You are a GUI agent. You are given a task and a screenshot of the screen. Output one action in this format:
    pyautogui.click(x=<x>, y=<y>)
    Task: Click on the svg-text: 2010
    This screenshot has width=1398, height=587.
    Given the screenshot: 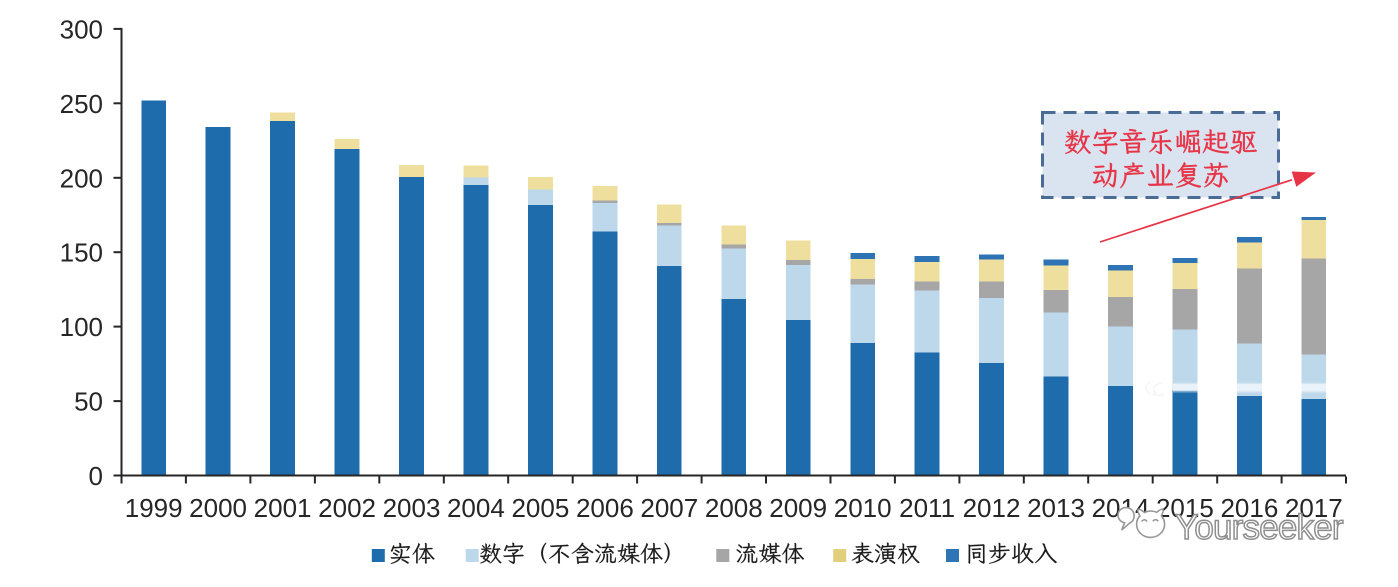 What is the action you would take?
    pyautogui.click(x=863, y=508)
    